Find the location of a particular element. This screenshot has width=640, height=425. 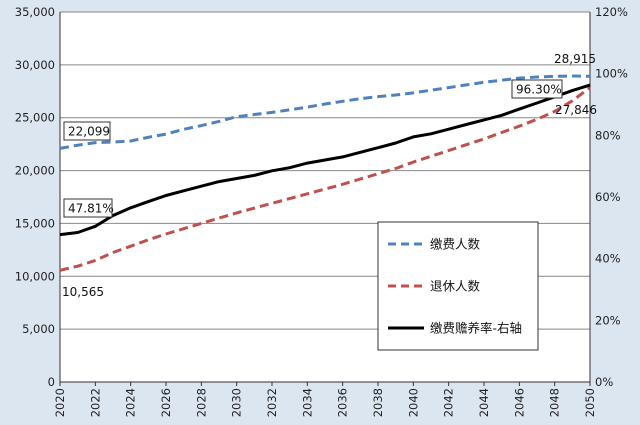

x-tick-label: 2044 is located at coordinates (484, 402).